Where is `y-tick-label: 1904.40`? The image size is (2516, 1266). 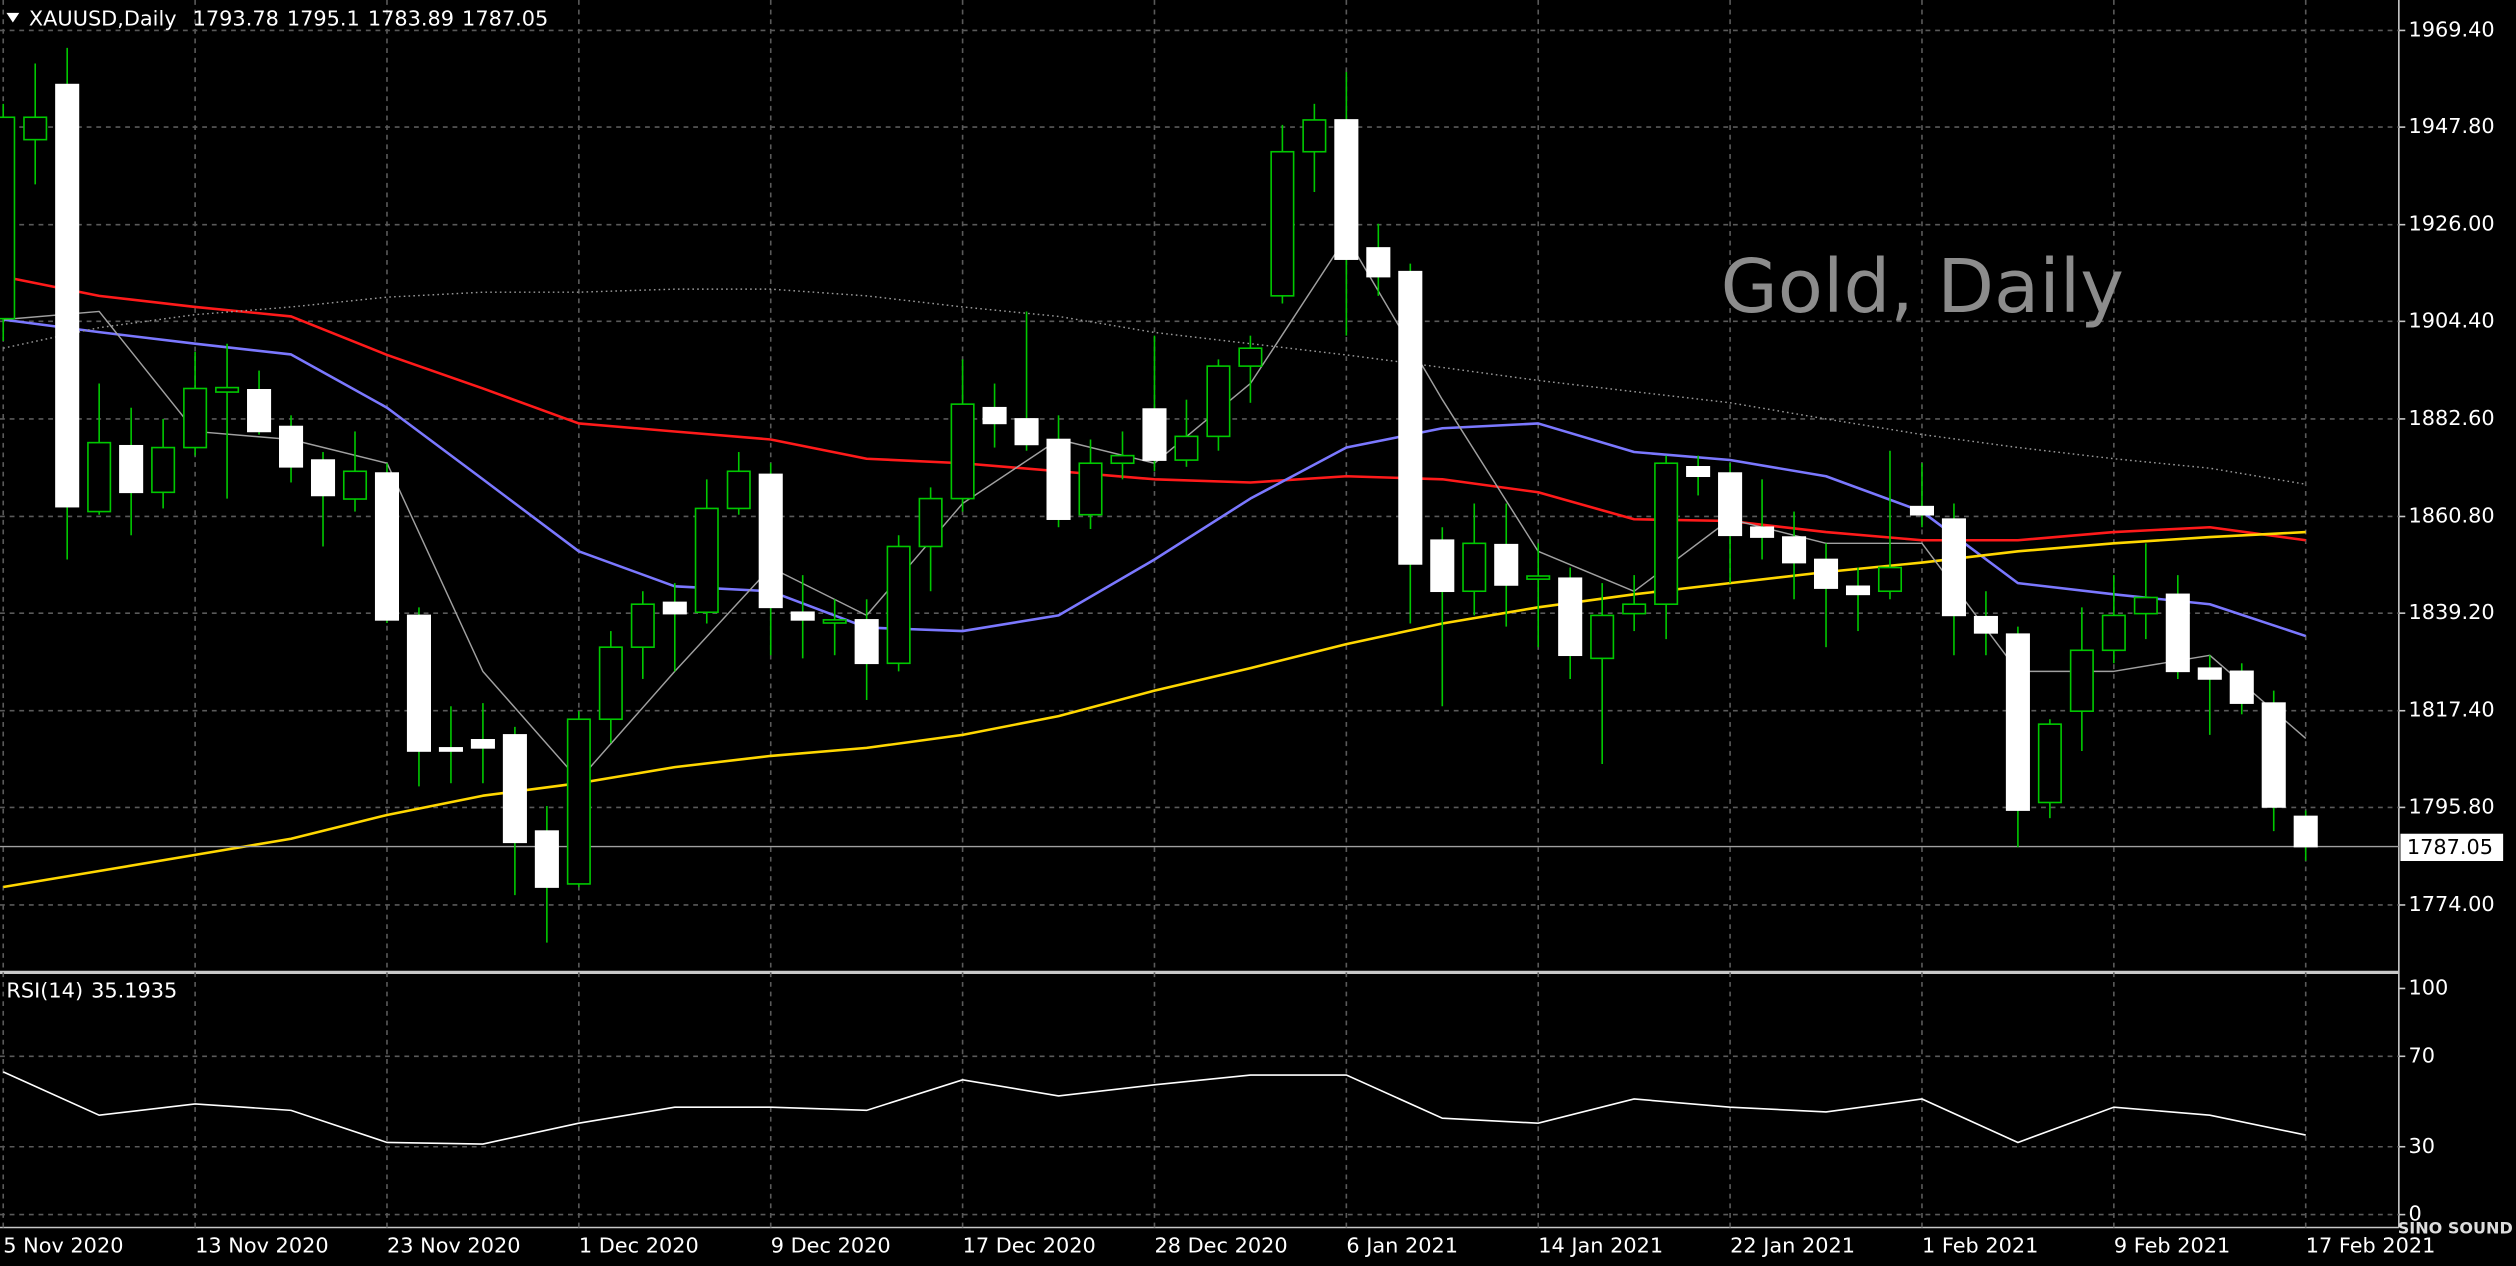 y-tick-label: 1904.40 is located at coordinates (2451, 320).